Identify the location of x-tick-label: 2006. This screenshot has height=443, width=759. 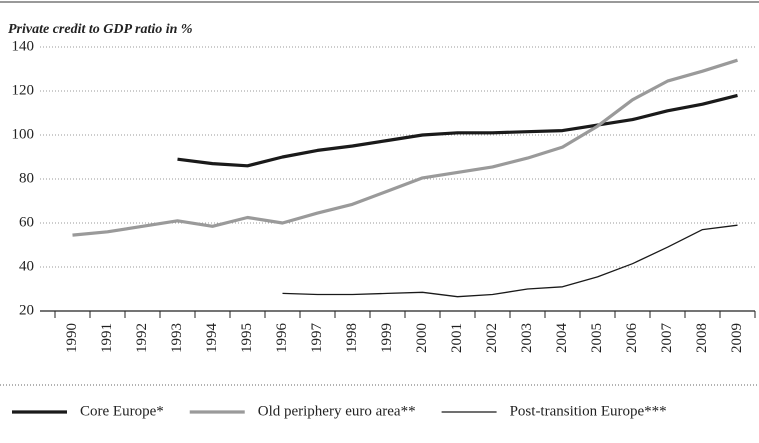
(632, 338).